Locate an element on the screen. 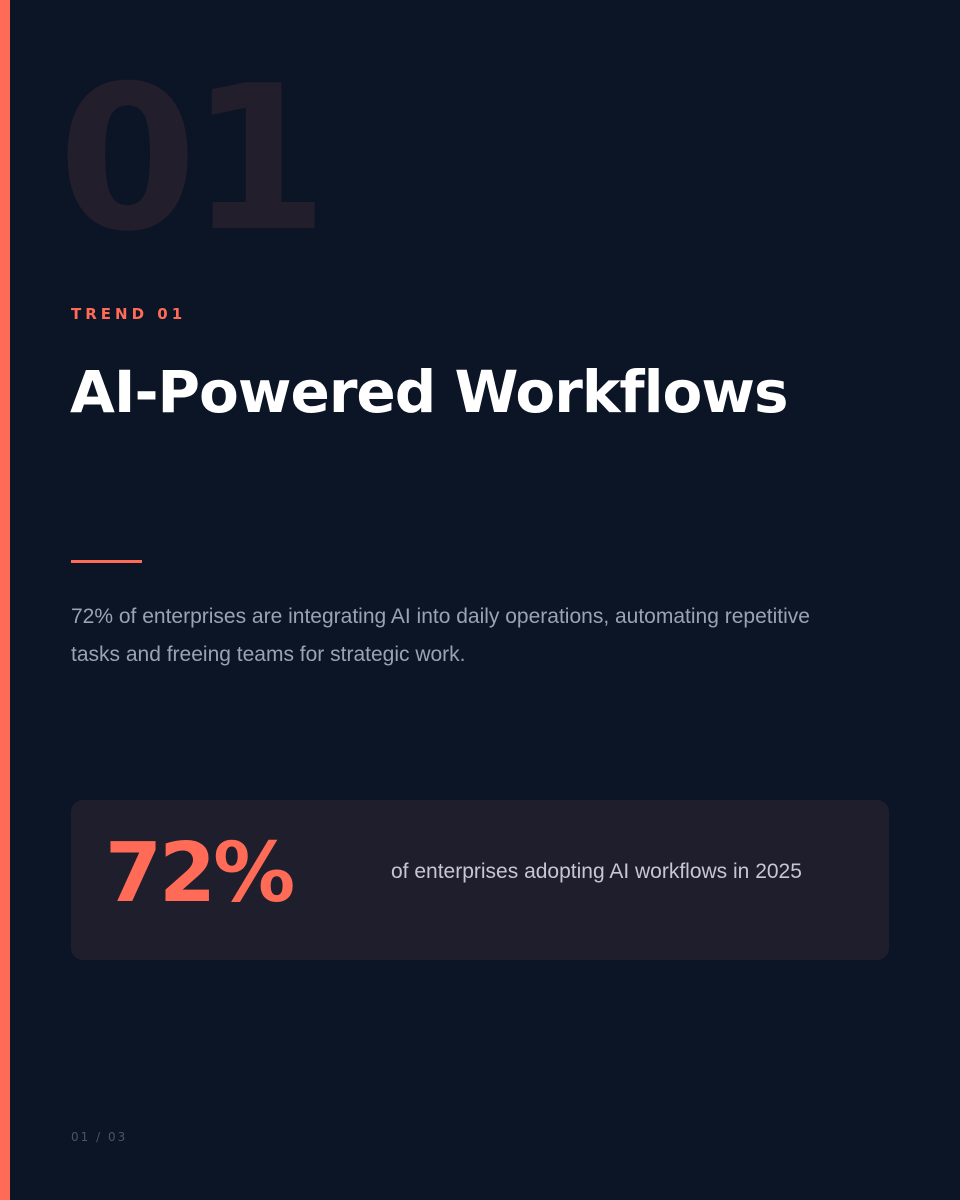  accent-bar is located at coordinates (5, 600).